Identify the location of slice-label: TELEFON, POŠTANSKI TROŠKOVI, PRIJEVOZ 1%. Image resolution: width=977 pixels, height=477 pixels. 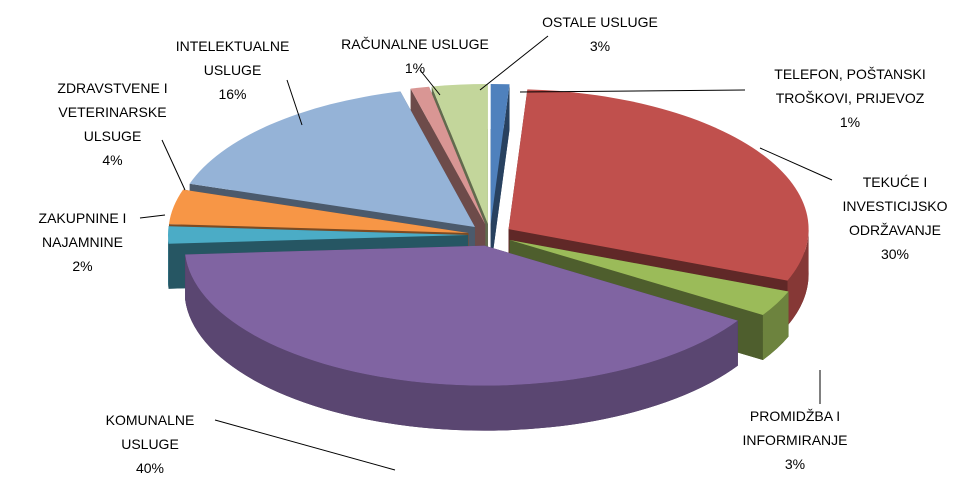
(850, 98).